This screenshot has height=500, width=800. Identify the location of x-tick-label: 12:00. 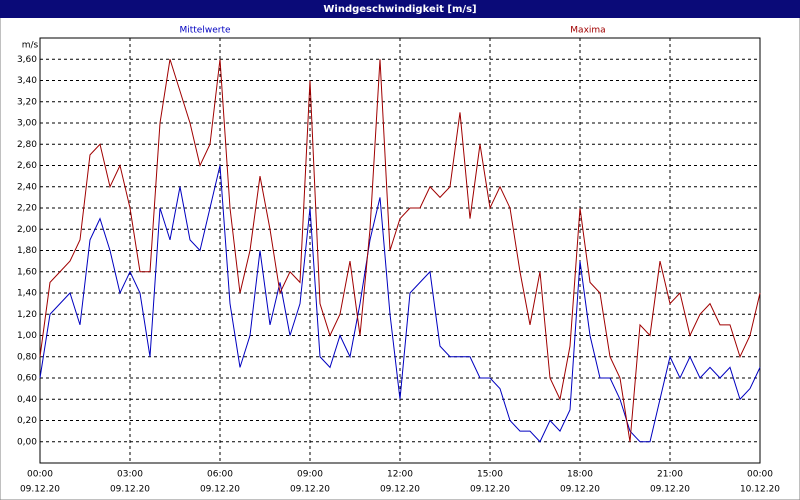
(400, 475).